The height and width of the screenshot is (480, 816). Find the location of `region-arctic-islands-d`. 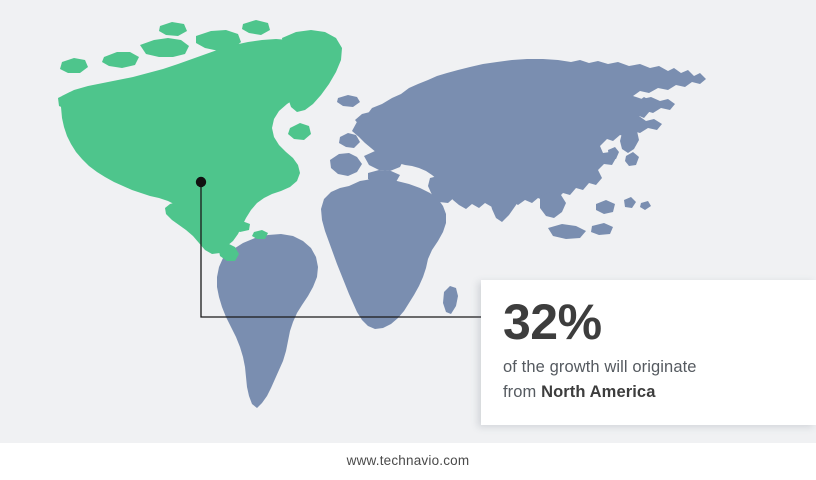

region-arctic-islands-d is located at coordinates (74, 65).